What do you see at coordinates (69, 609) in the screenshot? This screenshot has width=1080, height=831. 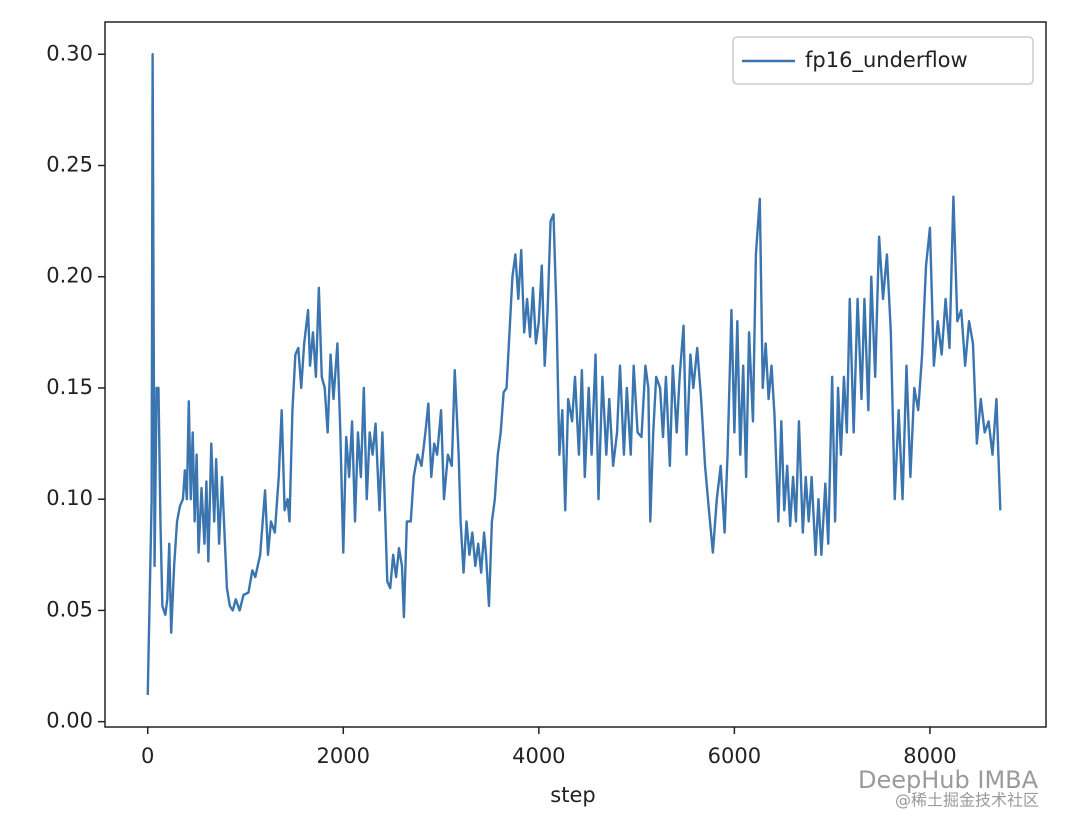 I see `y-tick-label: 0.05` at bounding box center [69, 609].